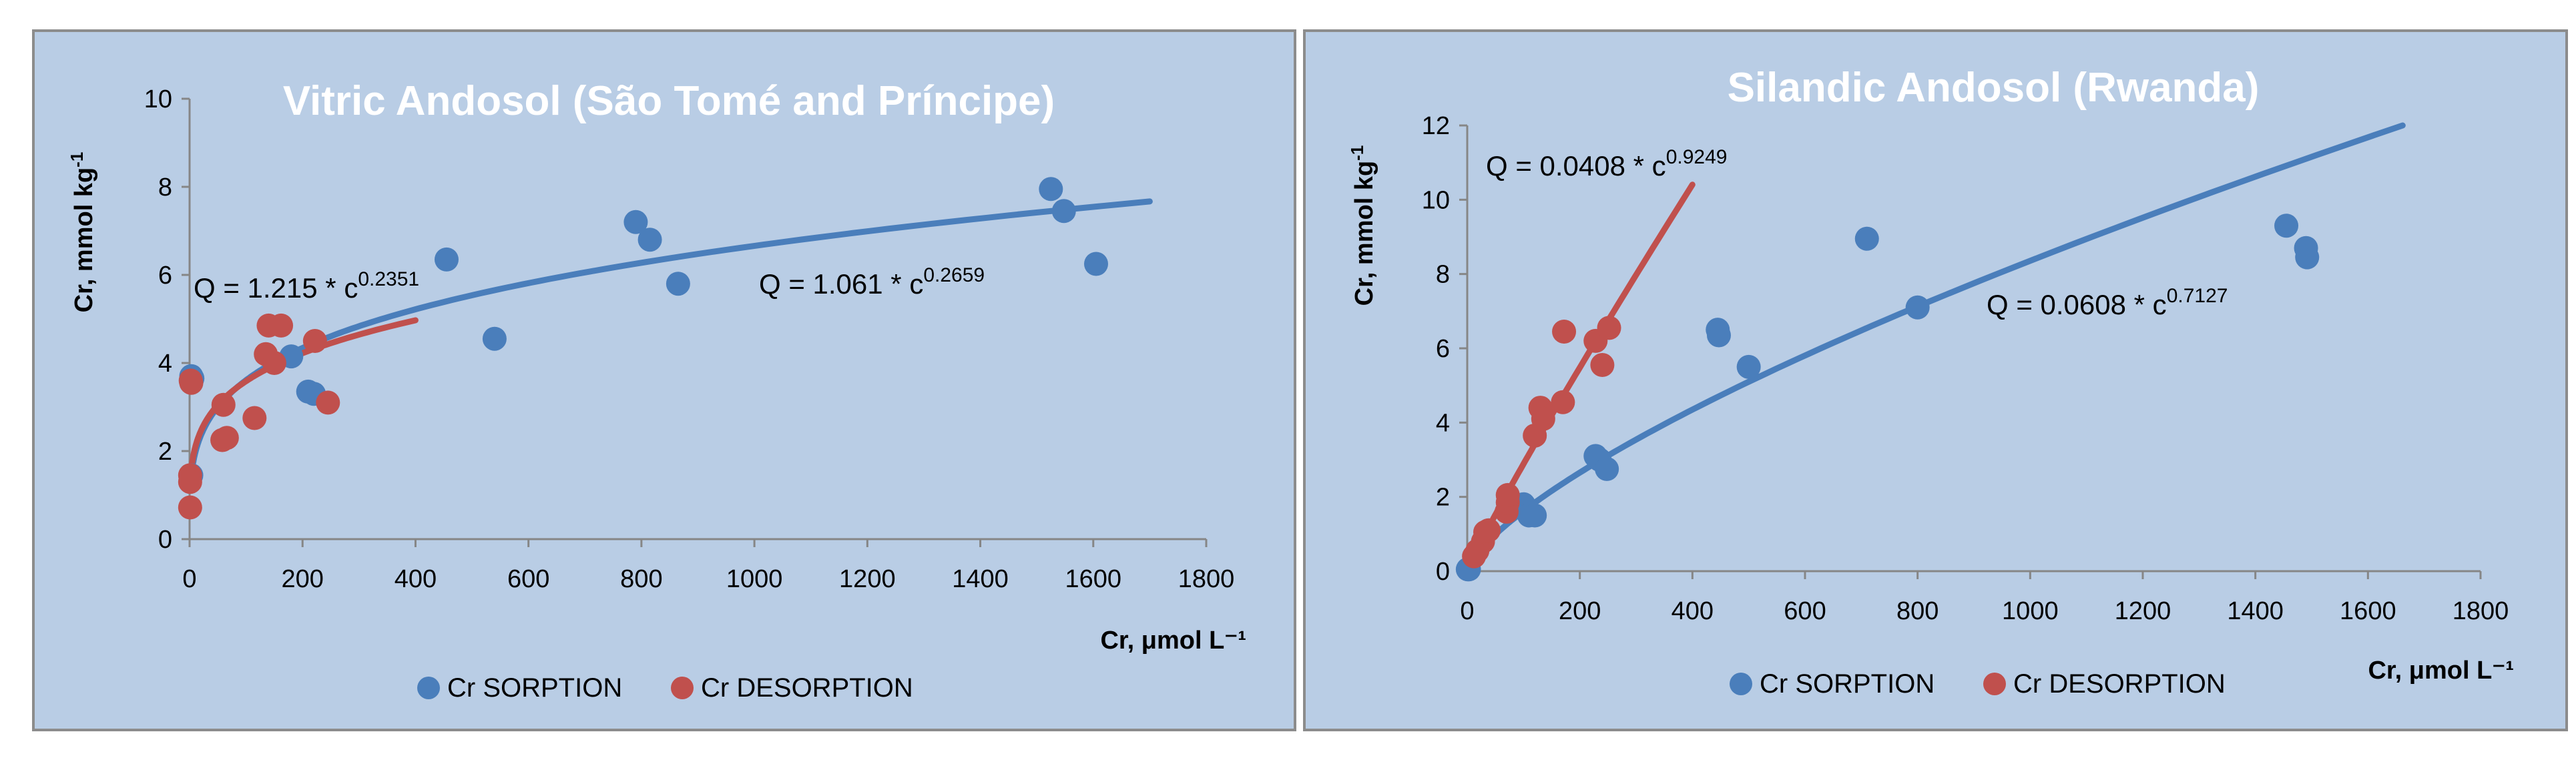 The height and width of the screenshot is (762, 2576). Describe the element at coordinates (2107, 302) in the screenshot. I see `equation-sorption: Q = 0.0608 * c0.7127` at that location.